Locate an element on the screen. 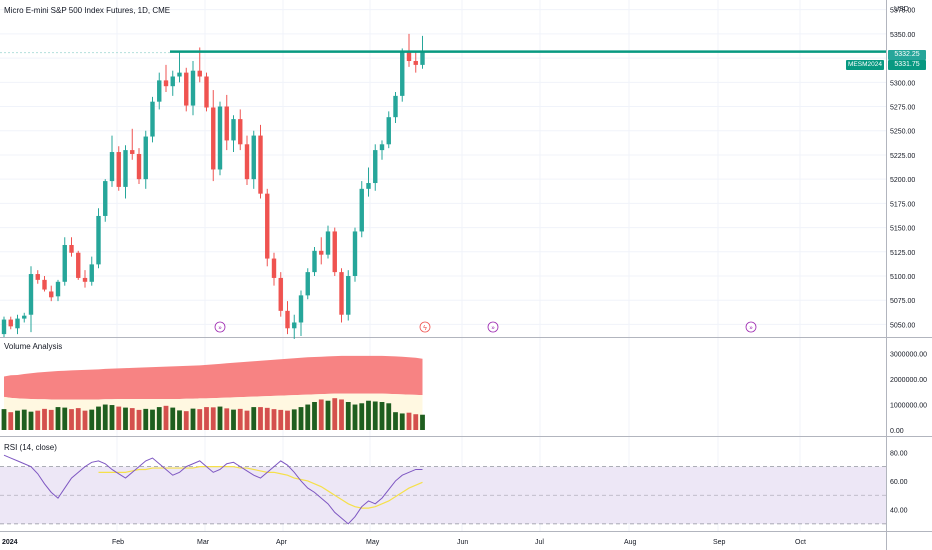 Image resolution: width=932 pixels, height=550 pixels. rsi-pane-title: RSI (14, close) is located at coordinates (30, 447).